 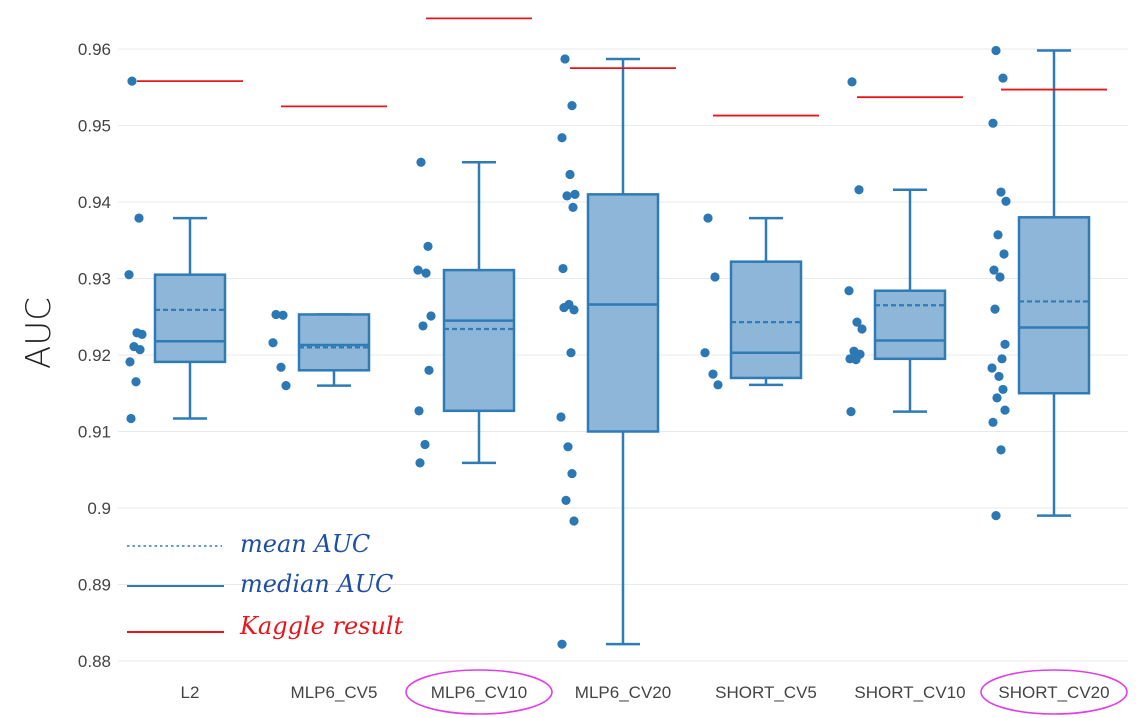 What do you see at coordinates (94, 585) in the screenshot?
I see `y-tick-label: 0.89` at bounding box center [94, 585].